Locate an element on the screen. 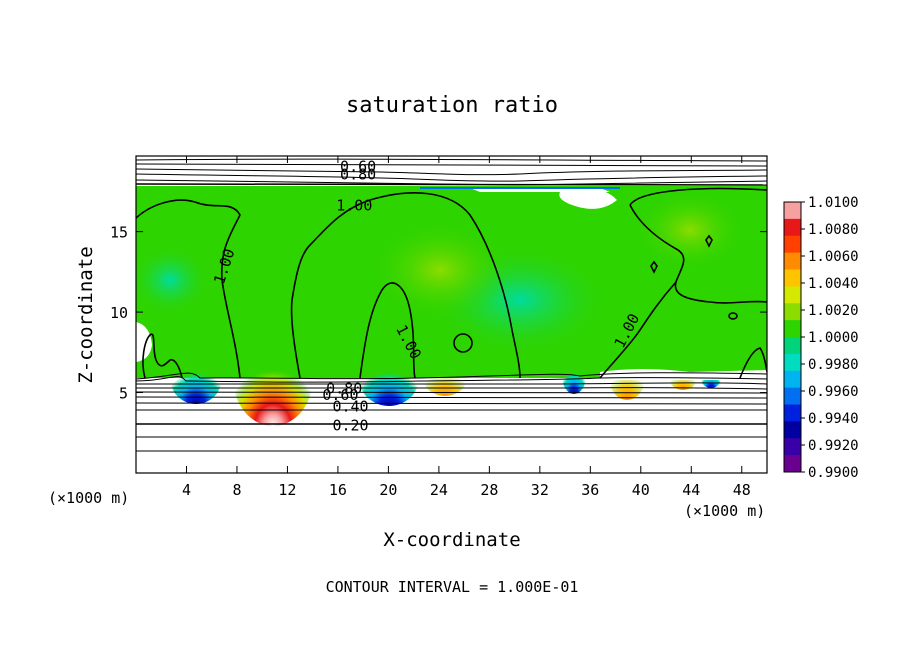  x-tick-label: 8 is located at coordinates (236, 490).